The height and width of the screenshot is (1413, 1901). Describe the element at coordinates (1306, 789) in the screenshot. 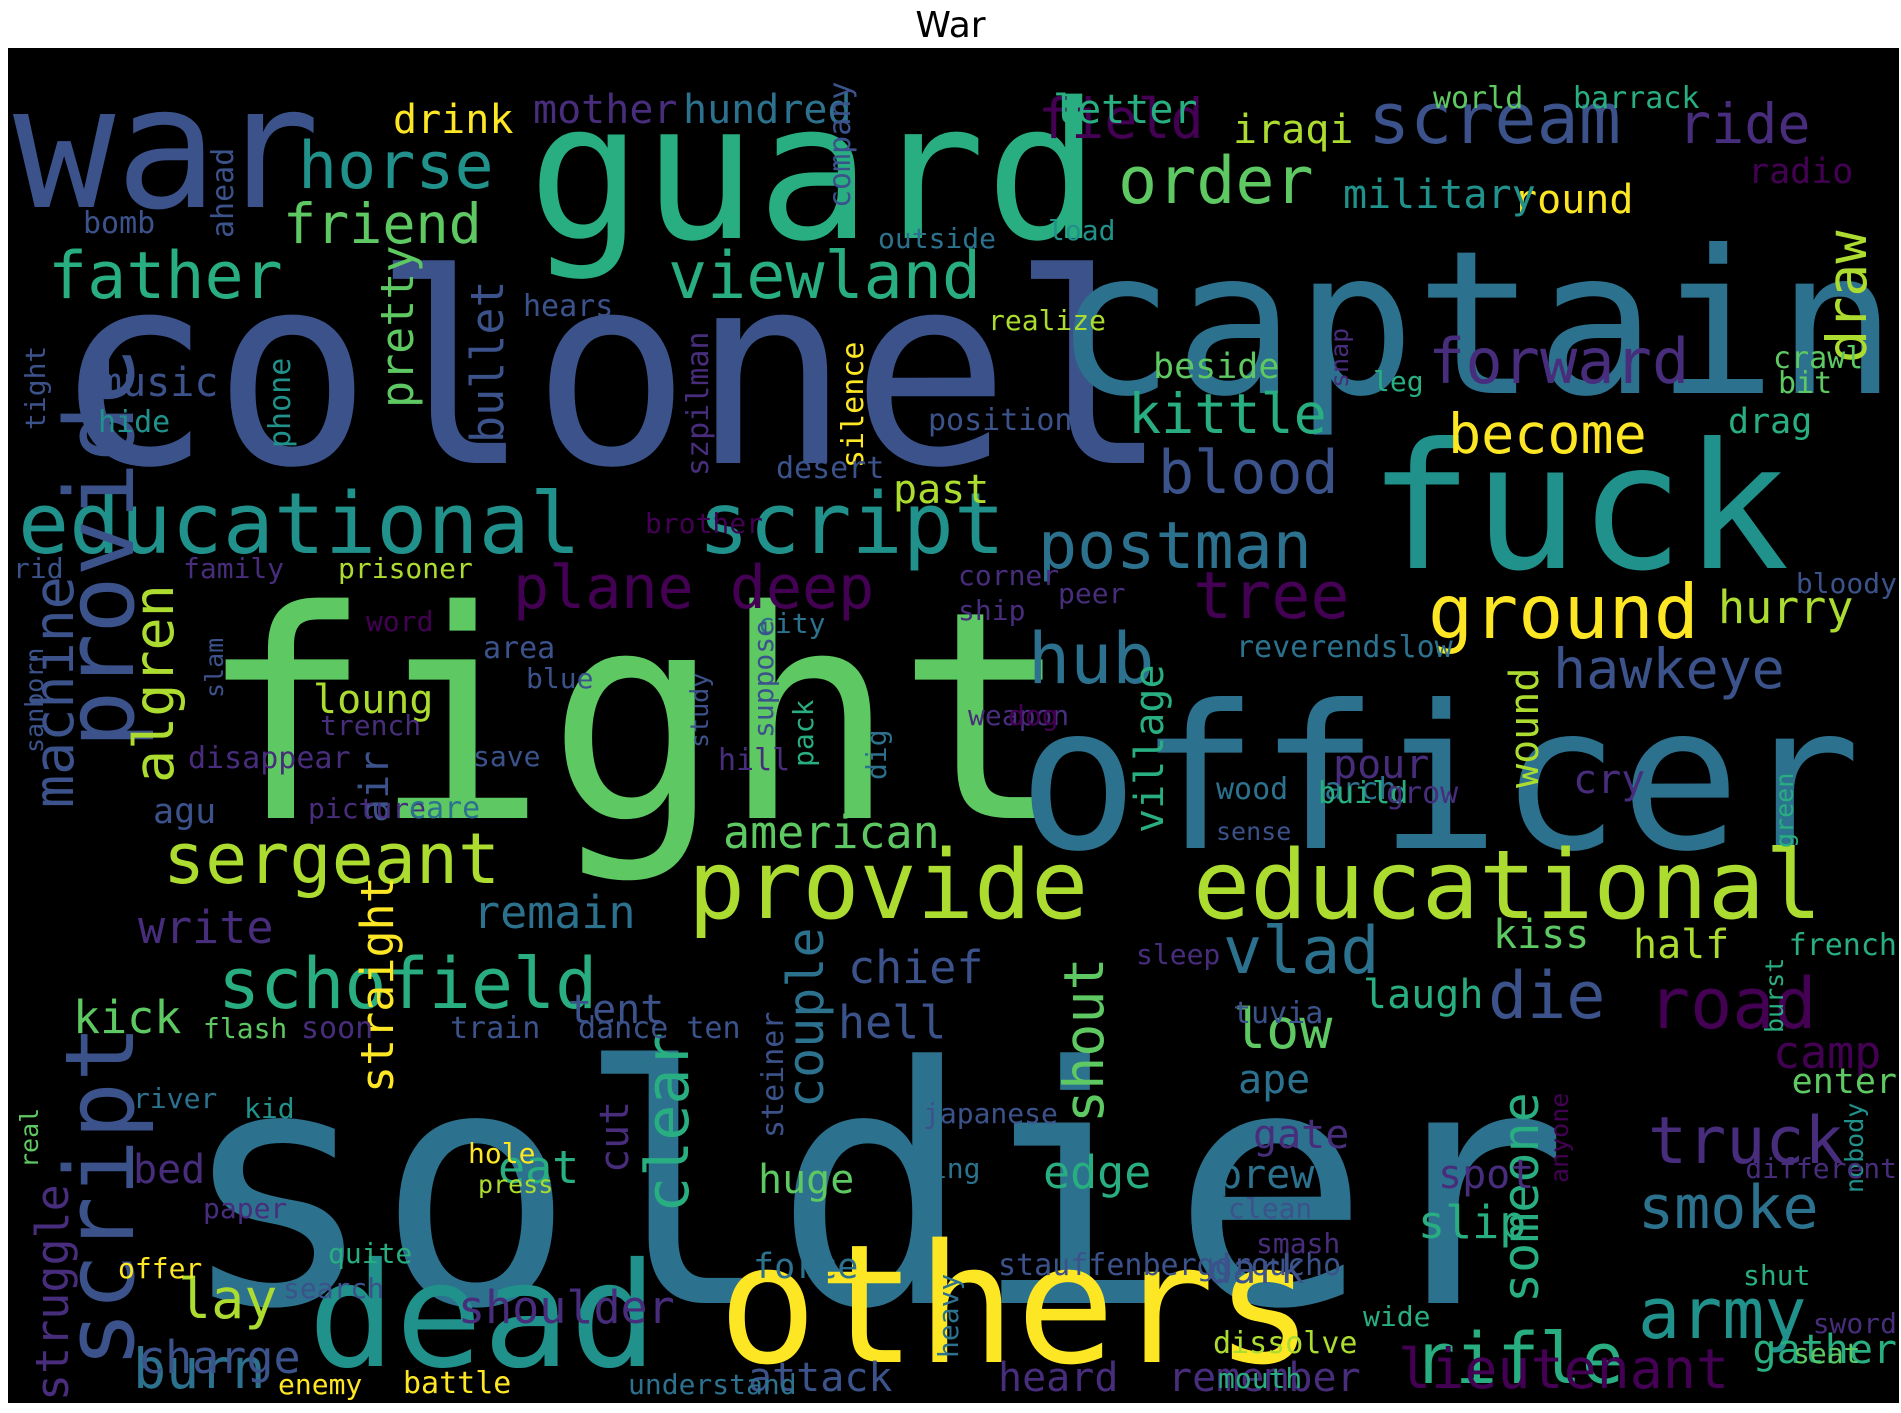

I see `word-wood-march: wood march` at that location.